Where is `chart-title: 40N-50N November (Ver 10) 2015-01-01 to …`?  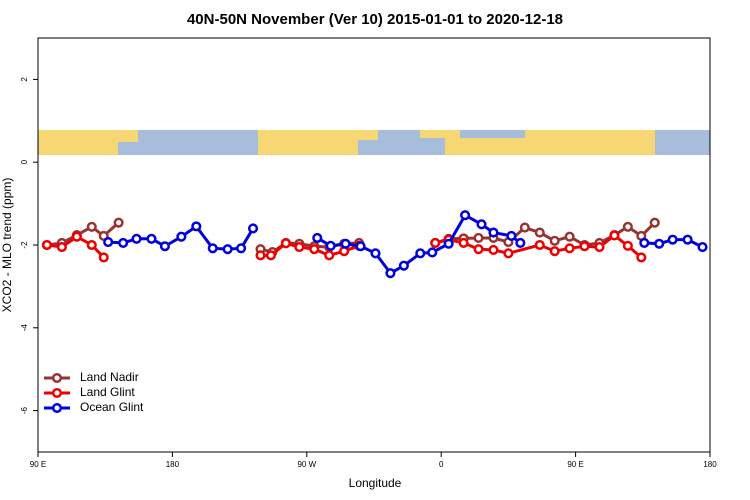 chart-title: 40N-50N November (Ver 10) 2015-01-01 to … is located at coordinates (375, 19).